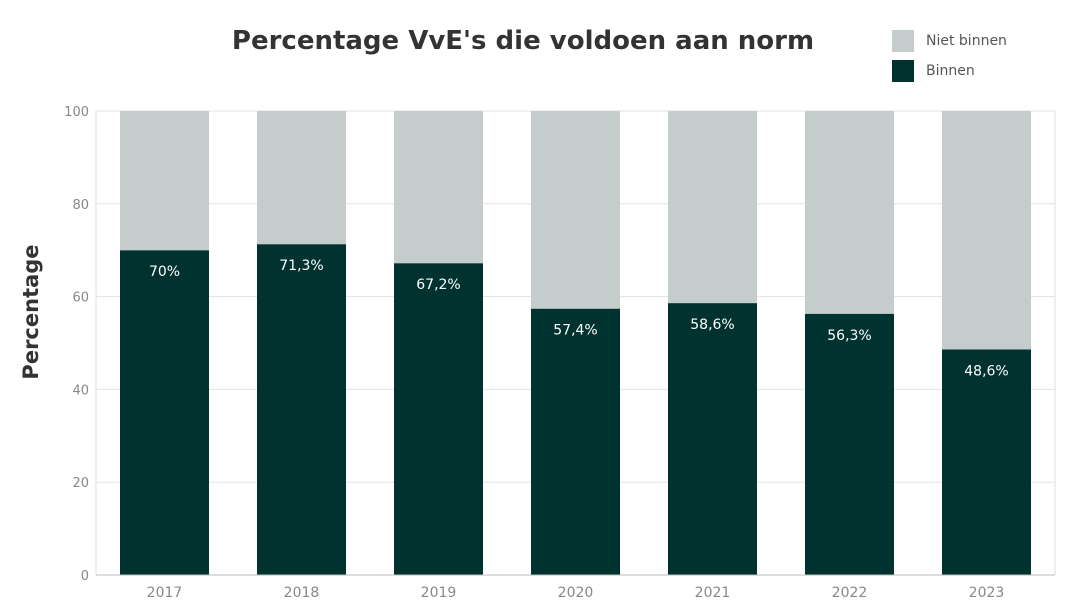  What do you see at coordinates (849, 212) in the screenshot?
I see `bar-niet-binnen-2022` at bounding box center [849, 212].